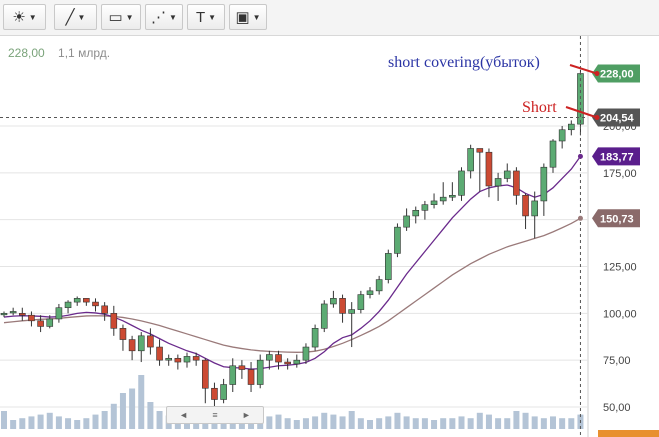 This screenshot has width=659, height=437. Describe the element at coordinates (164, 17) in the screenshot. I see `fibonacci-tools-button: ⋰ ▼` at that location.